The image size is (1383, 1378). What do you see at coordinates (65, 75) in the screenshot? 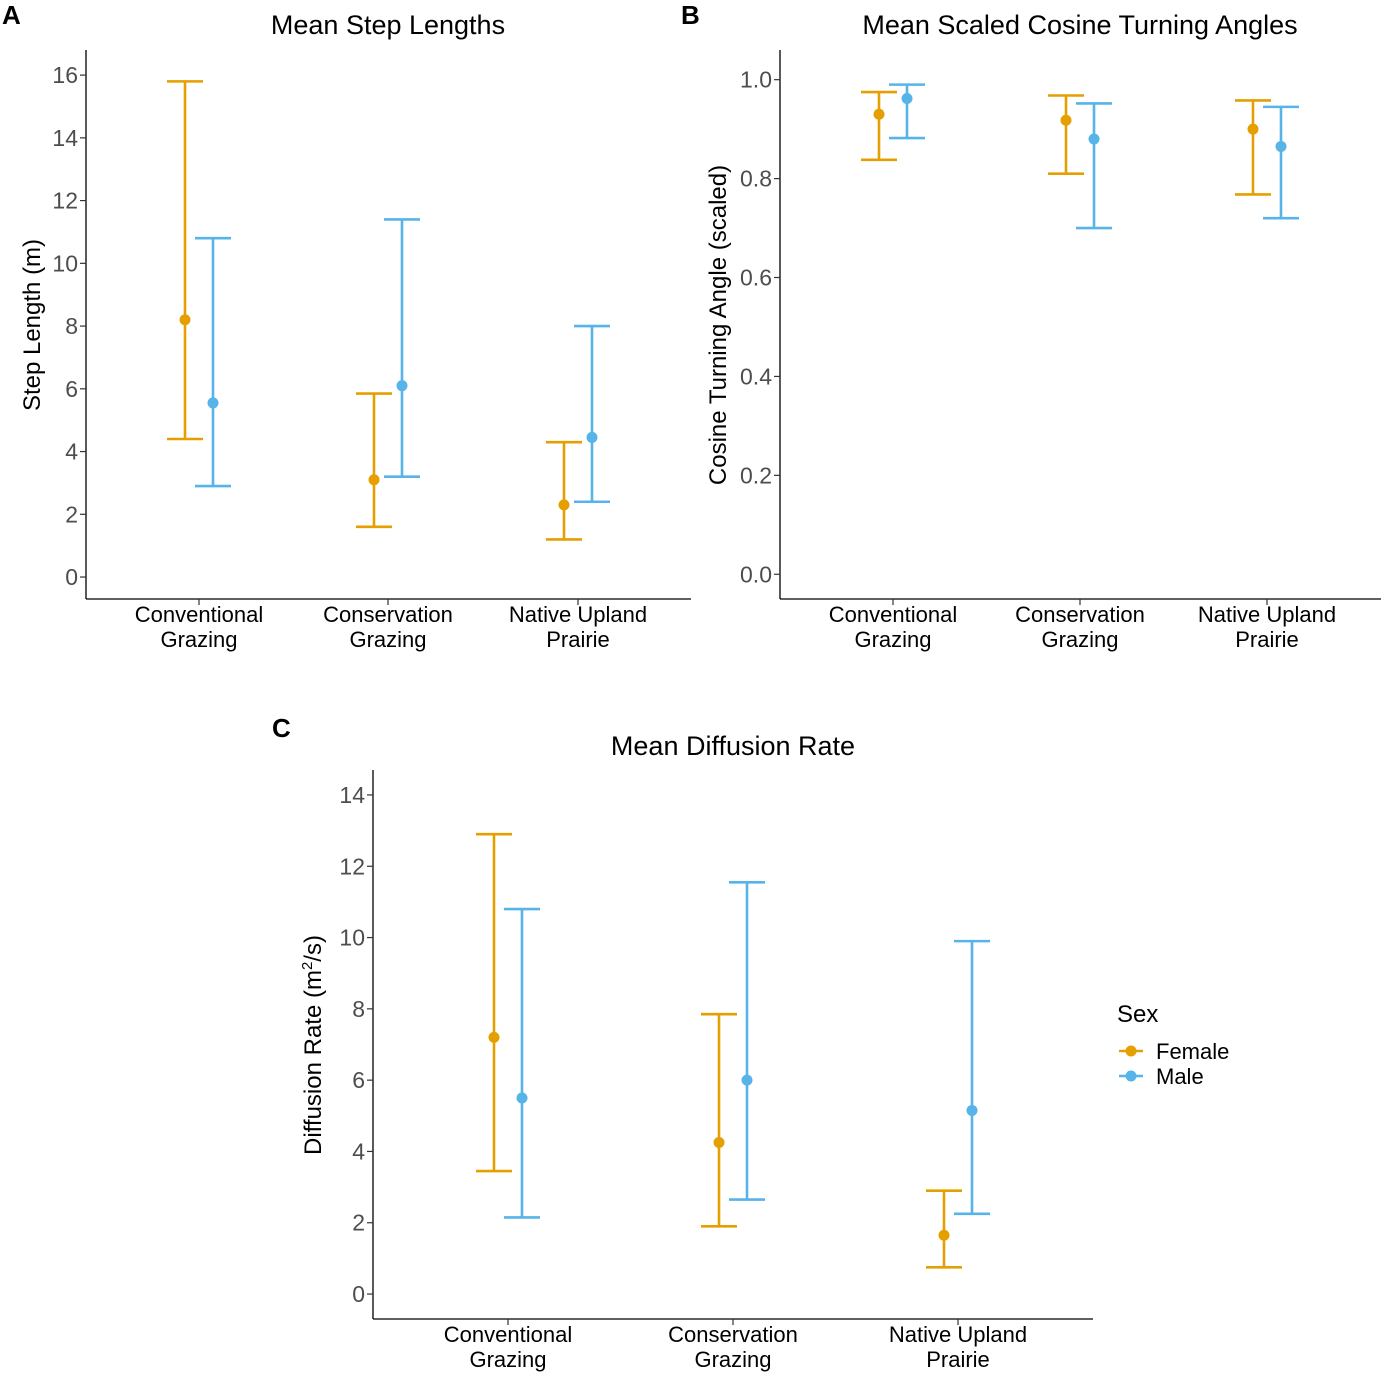
I see `panel-a-y-tick-label: 16` at bounding box center [65, 75].